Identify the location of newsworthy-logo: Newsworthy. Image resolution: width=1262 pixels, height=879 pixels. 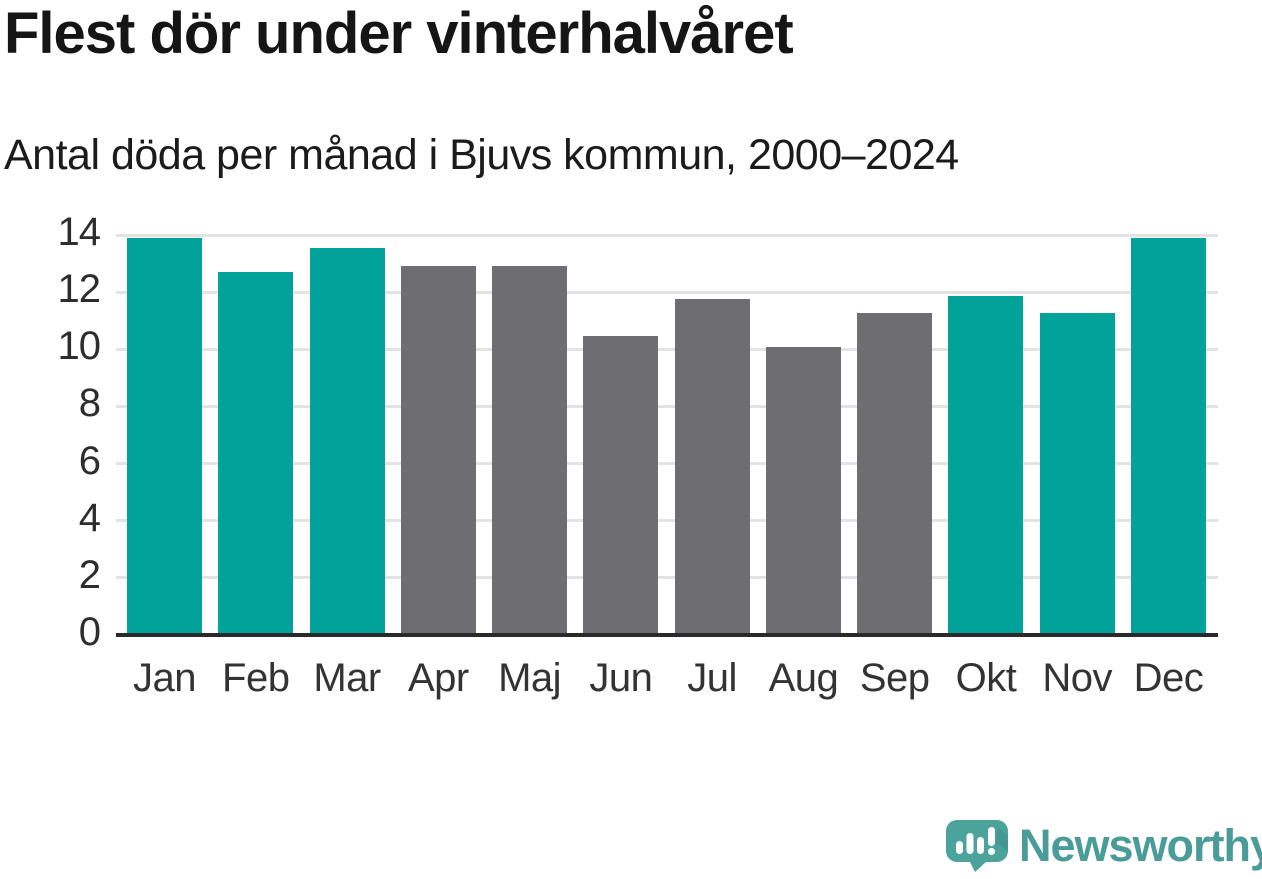
(1104, 846).